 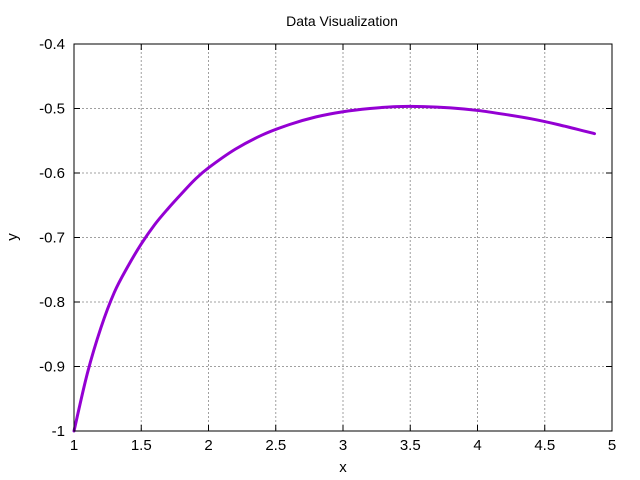 I want to click on y-tick-label: -0.9, so click(x=52, y=367).